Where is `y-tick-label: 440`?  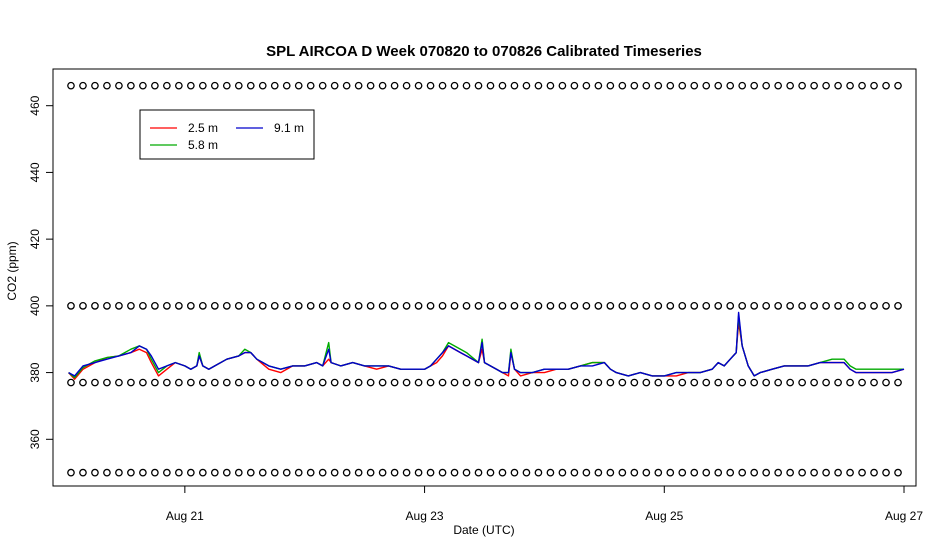
y-tick-label: 440 is located at coordinates (35, 172).